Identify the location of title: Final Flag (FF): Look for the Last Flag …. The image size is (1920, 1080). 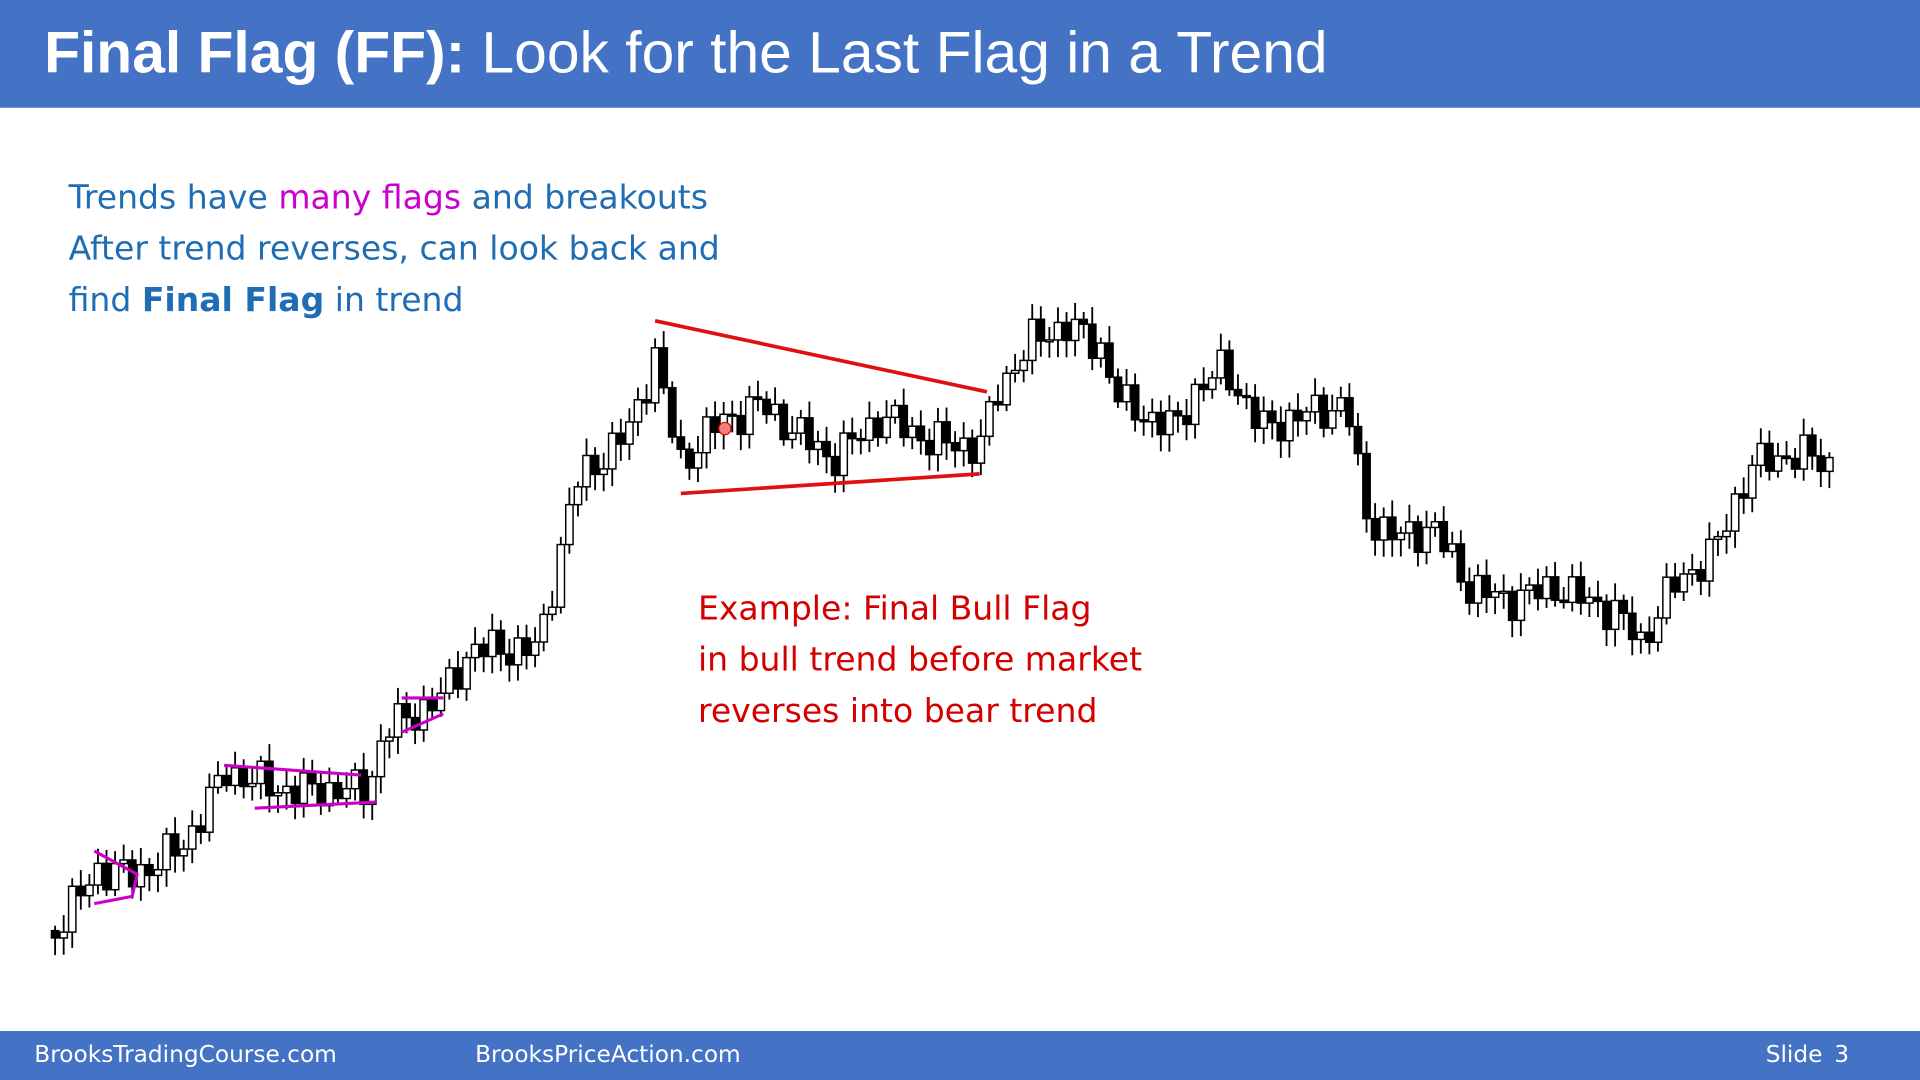
(686, 52).